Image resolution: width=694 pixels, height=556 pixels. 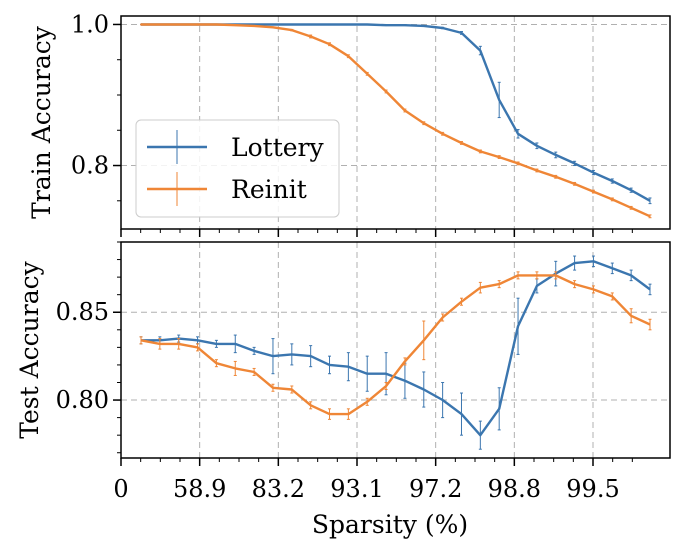 What do you see at coordinates (356, 489) in the screenshot?
I see `x-tick-label: 93.1` at bounding box center [356, 489].